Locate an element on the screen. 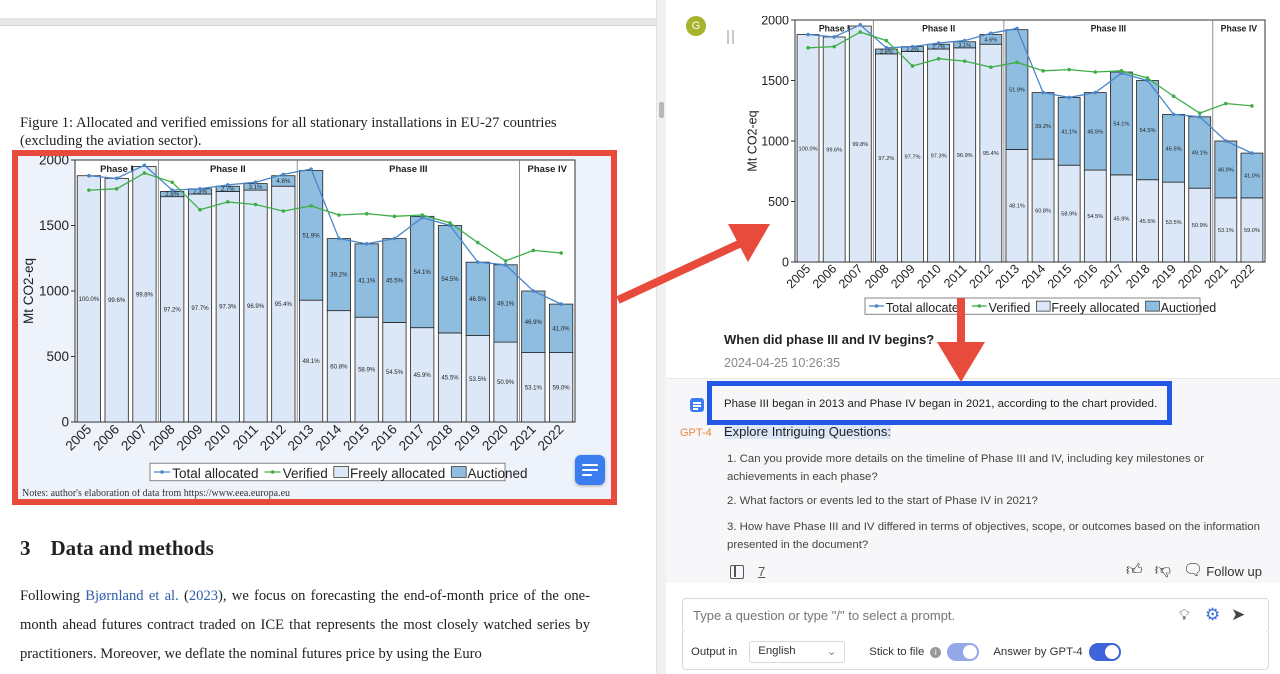 The height and width of the screenshot is (674, 1280). scrollbar-thumb is located at coordinates (661, 110).